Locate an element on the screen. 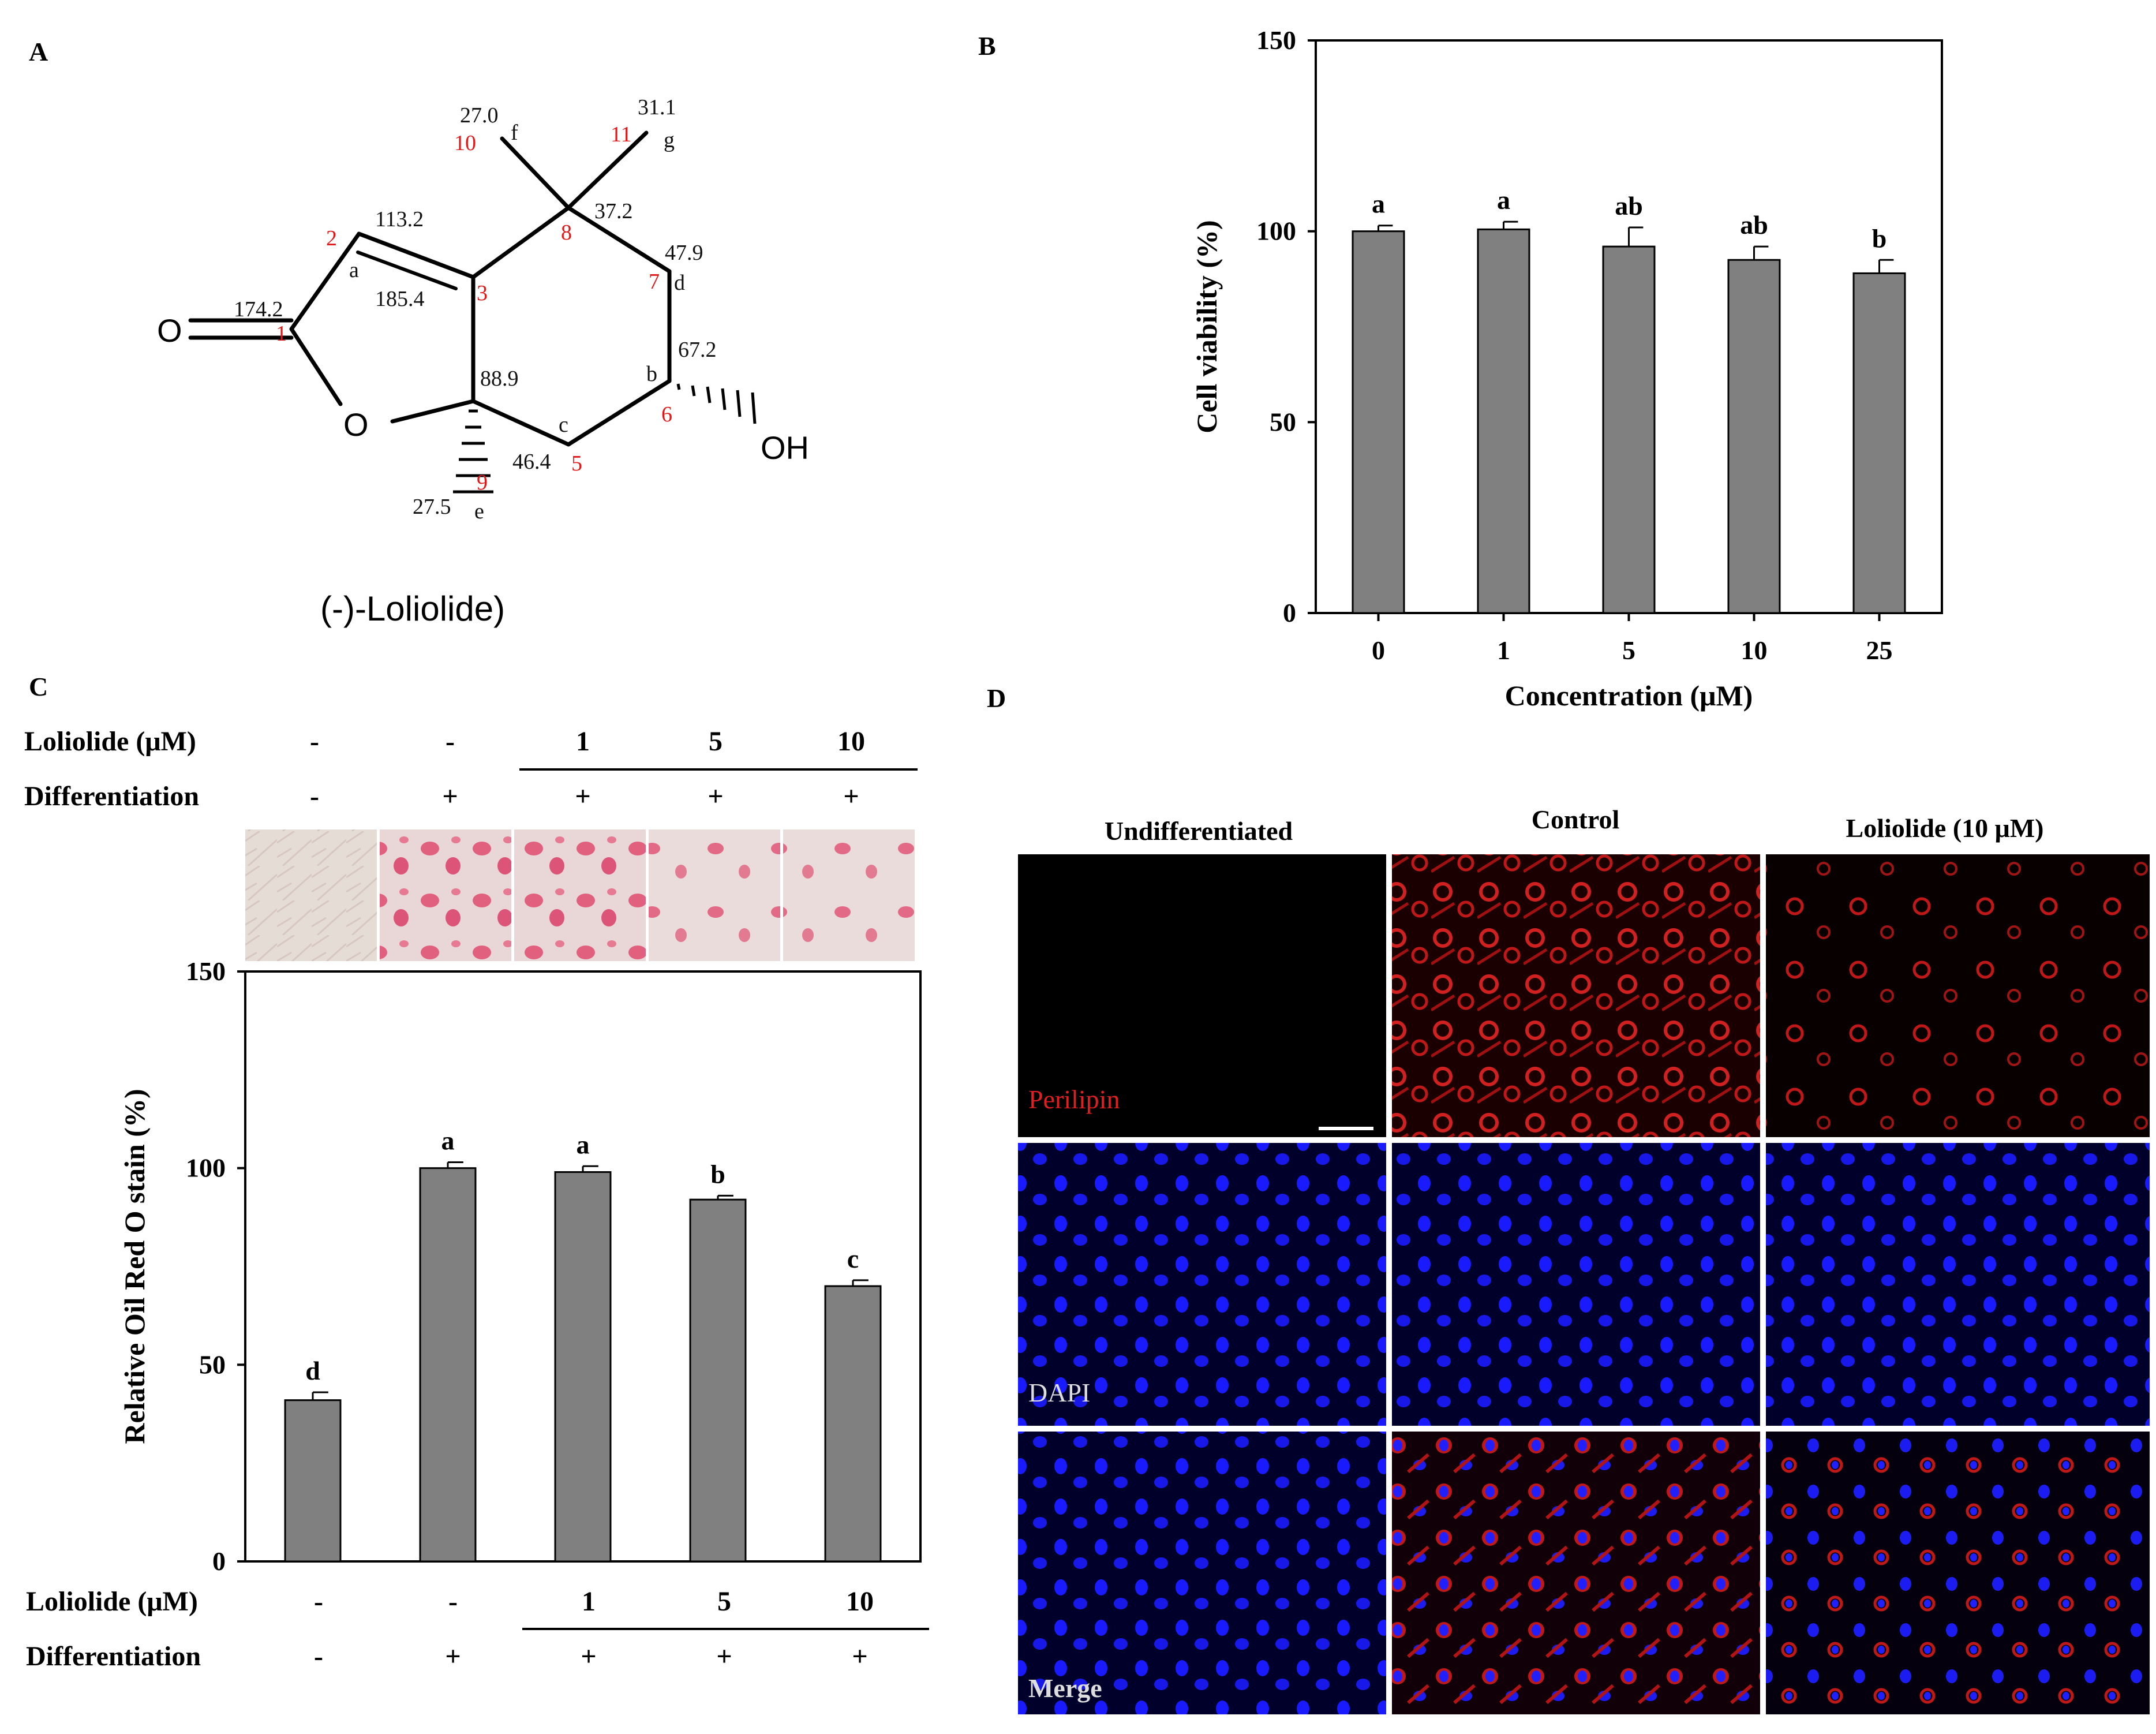 The width and height of the screenshot is (2156, 1734). row-label-loliolide: Loliolide (μM) is located at coordinates (110, 741).